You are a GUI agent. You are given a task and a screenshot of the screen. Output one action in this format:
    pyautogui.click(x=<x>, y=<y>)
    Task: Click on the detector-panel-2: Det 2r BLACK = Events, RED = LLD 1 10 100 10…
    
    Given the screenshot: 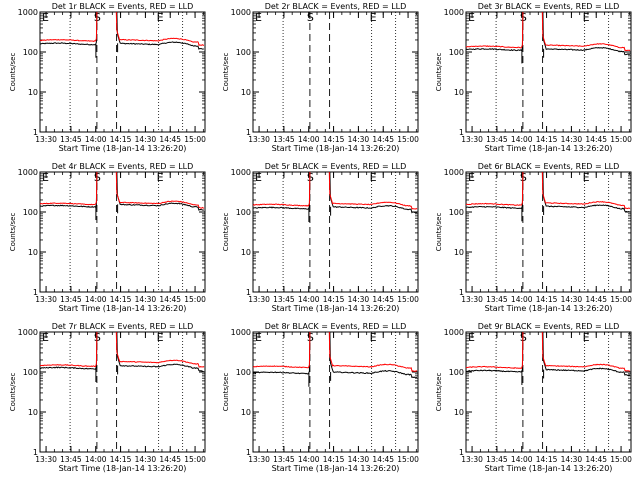 What is the action you would take?
    pyautogui.click(x=320, y=77)
    